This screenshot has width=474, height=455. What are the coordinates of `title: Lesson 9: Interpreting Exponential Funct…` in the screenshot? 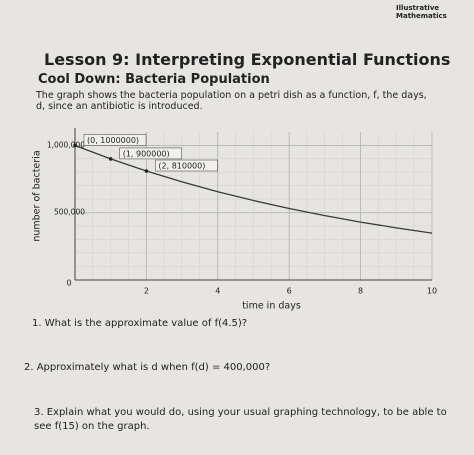 It's located at (247, 59).